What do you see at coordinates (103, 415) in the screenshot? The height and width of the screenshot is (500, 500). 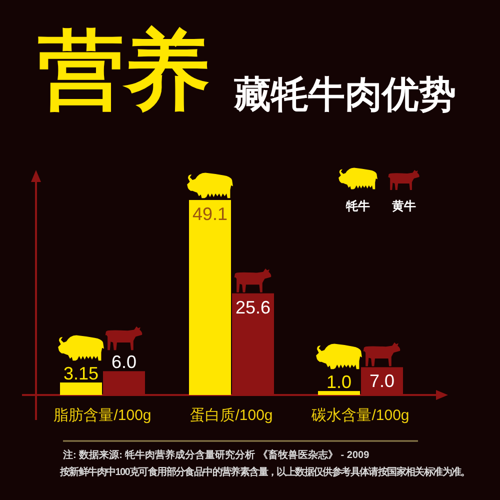 I see `x-tick-label: 脂肪含量/100g` at bounding box center [103, 415].